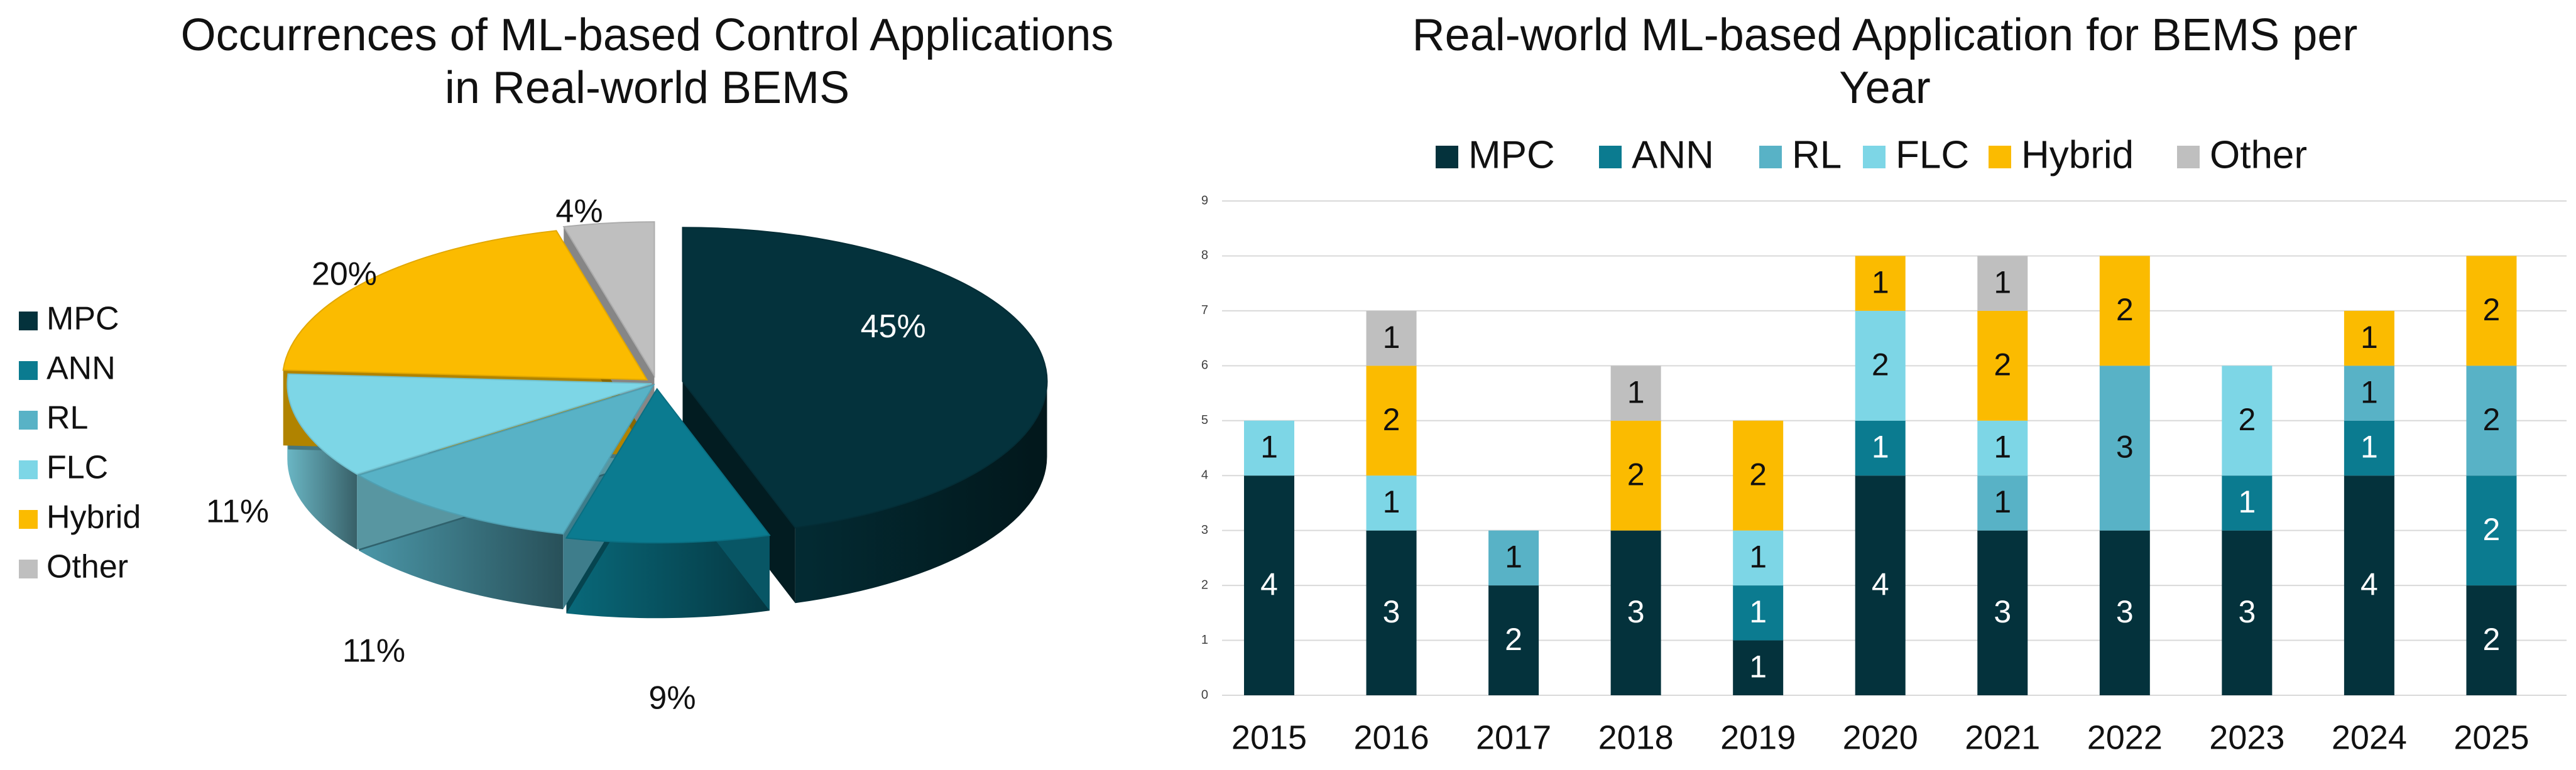 The image size is (2576, 770). What do you see at coordinates (672, 698) in the screenshot?
I see `pie-label-ann: 9%` at bounding box center [672, 698].